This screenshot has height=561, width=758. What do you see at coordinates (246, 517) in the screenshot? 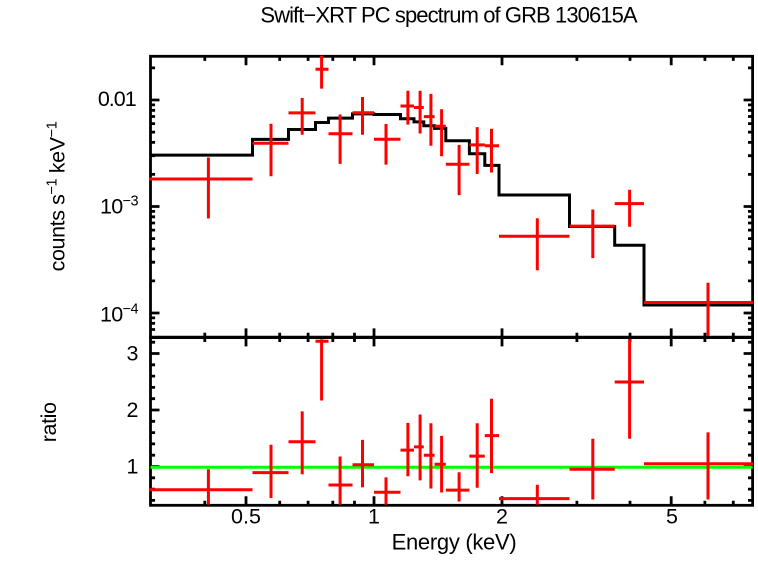
I see `svg-text: 0.5` at bounding box center [246, 517].